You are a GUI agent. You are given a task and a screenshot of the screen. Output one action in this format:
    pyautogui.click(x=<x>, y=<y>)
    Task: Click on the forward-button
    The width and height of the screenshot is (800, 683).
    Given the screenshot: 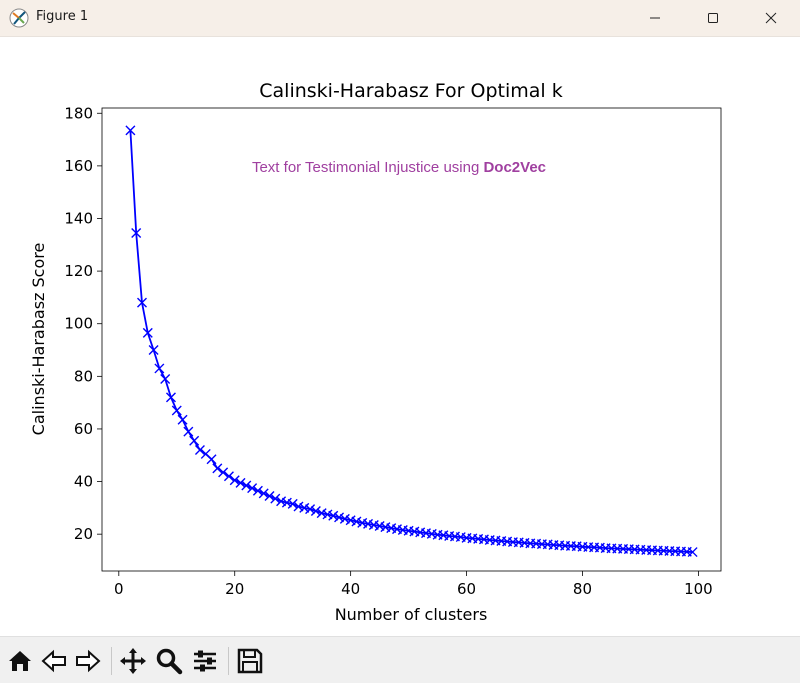 What is the action you would take?
    pyautogui.click(x=88, y=661)
    